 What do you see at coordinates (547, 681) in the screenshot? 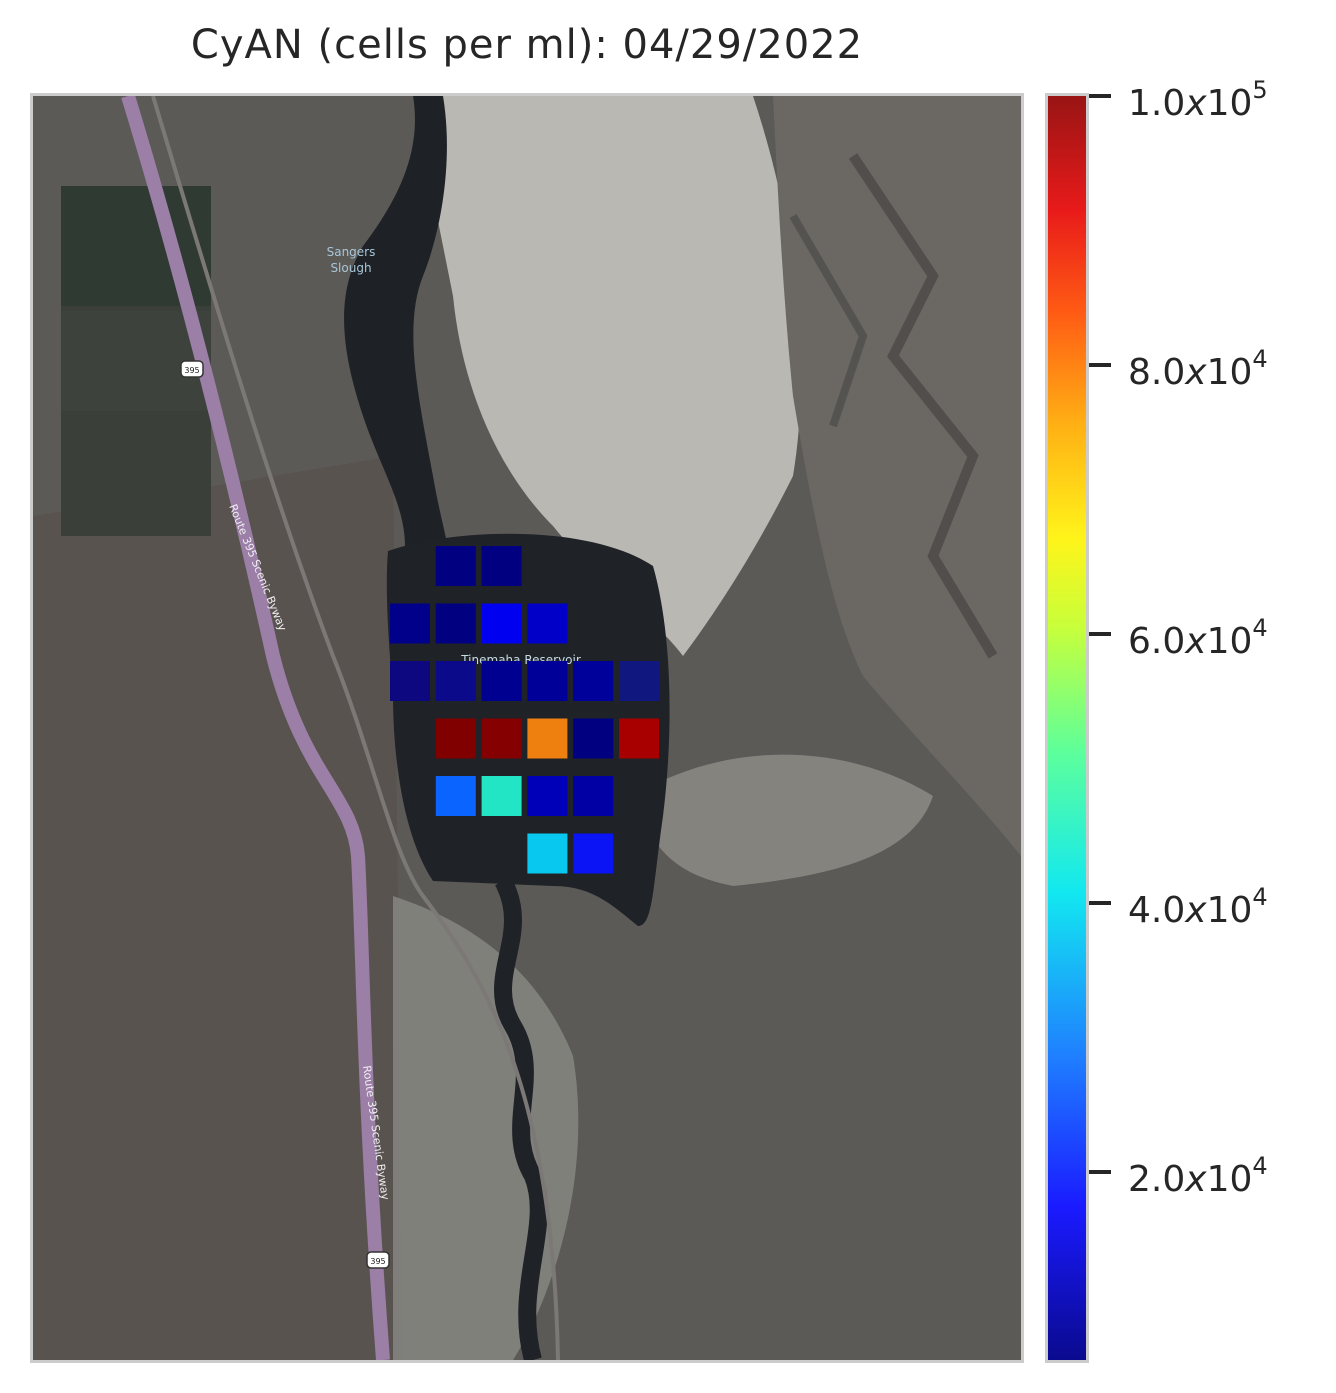
I see `heatmap-cell-r2-c3` at bounding box center [547, 681].